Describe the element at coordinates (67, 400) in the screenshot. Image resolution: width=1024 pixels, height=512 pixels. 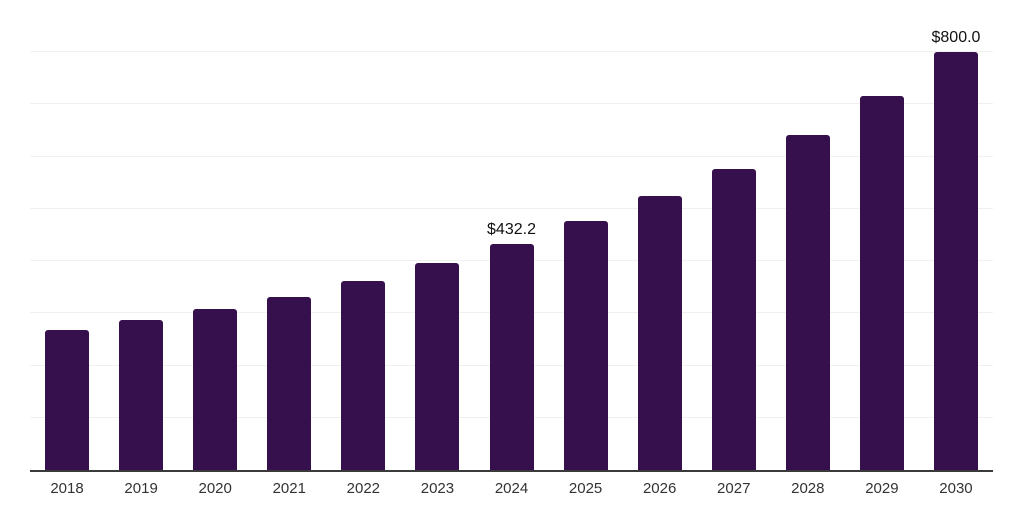
I see `bar-2018` at that location.